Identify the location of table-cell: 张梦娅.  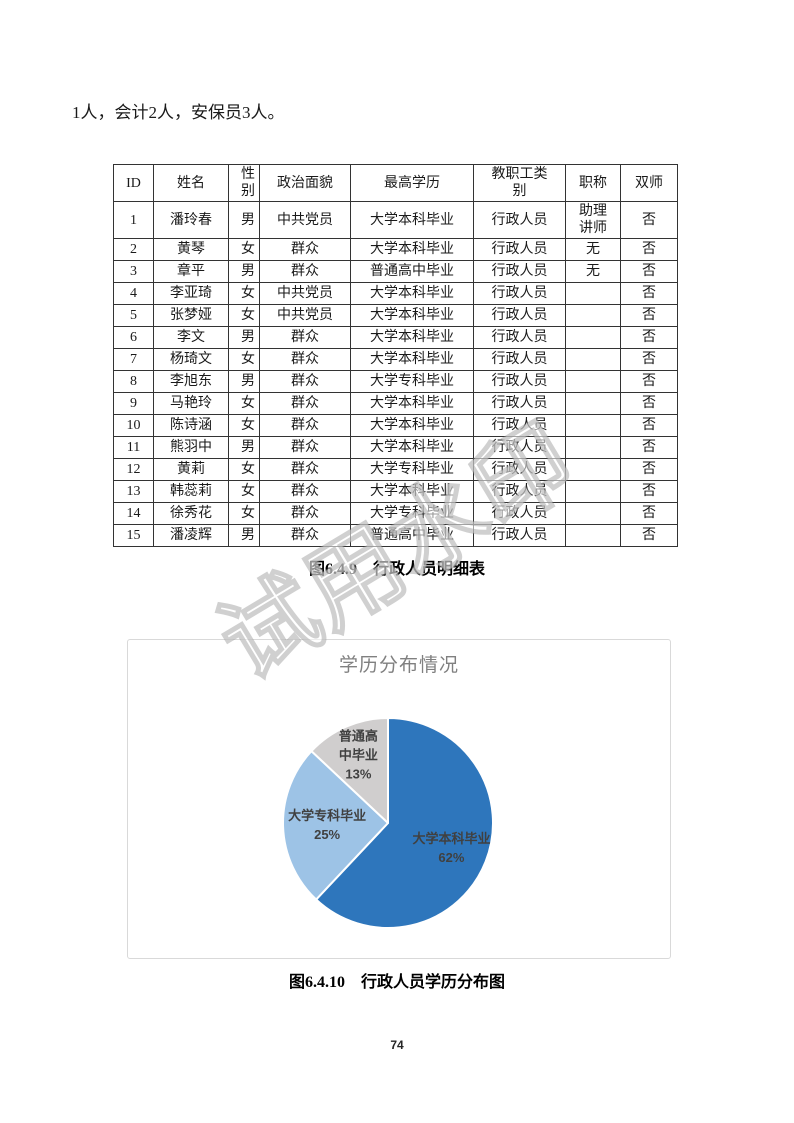
(191, 315).